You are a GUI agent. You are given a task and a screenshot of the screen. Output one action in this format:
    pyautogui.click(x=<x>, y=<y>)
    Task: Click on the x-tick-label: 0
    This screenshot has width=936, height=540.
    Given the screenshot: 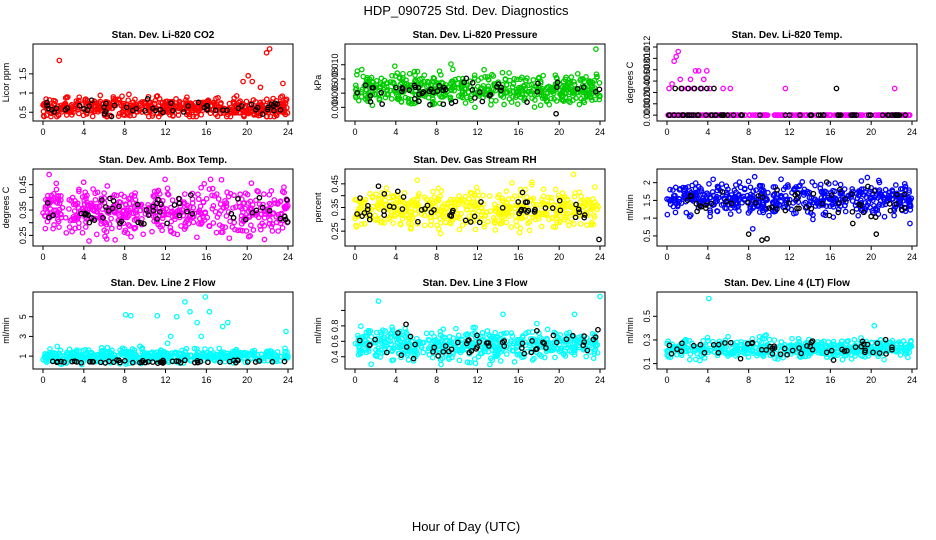 What is the action you would take?
    pyautogui.click(x=354, y=257)
    